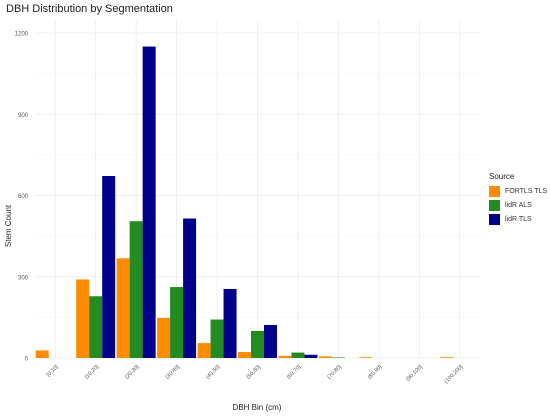 This screenshot has height=416, width=550. What do you see at coordinates (22, 35) in the screenshot?
I see `y-tick-label: 1200` at bounding box center [22, 35].